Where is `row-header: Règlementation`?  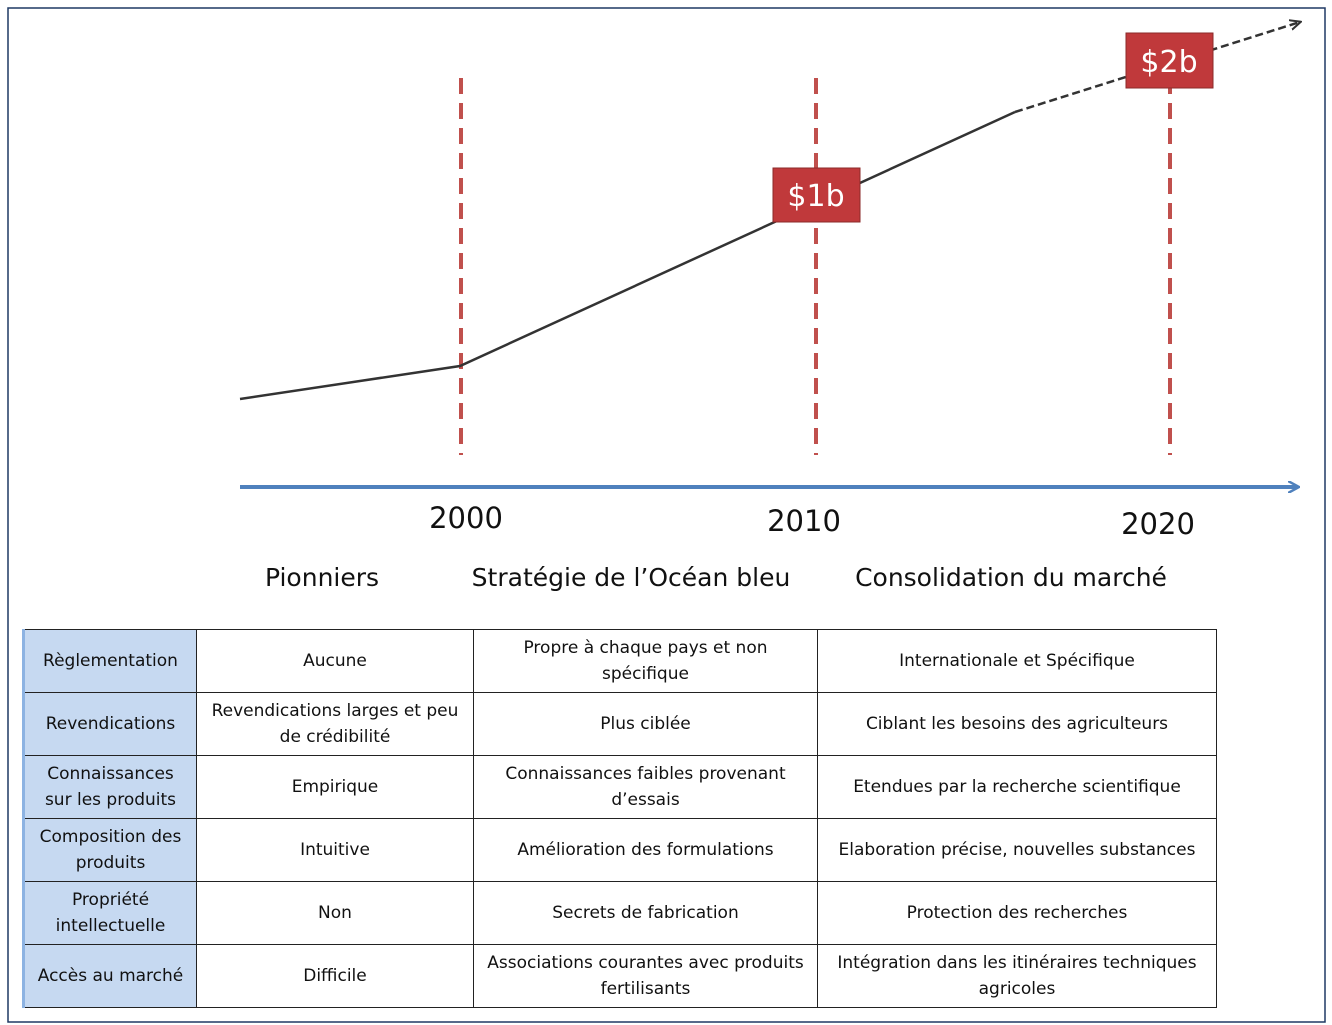
row-header: Règlementation is located at coordinates (109, 661).